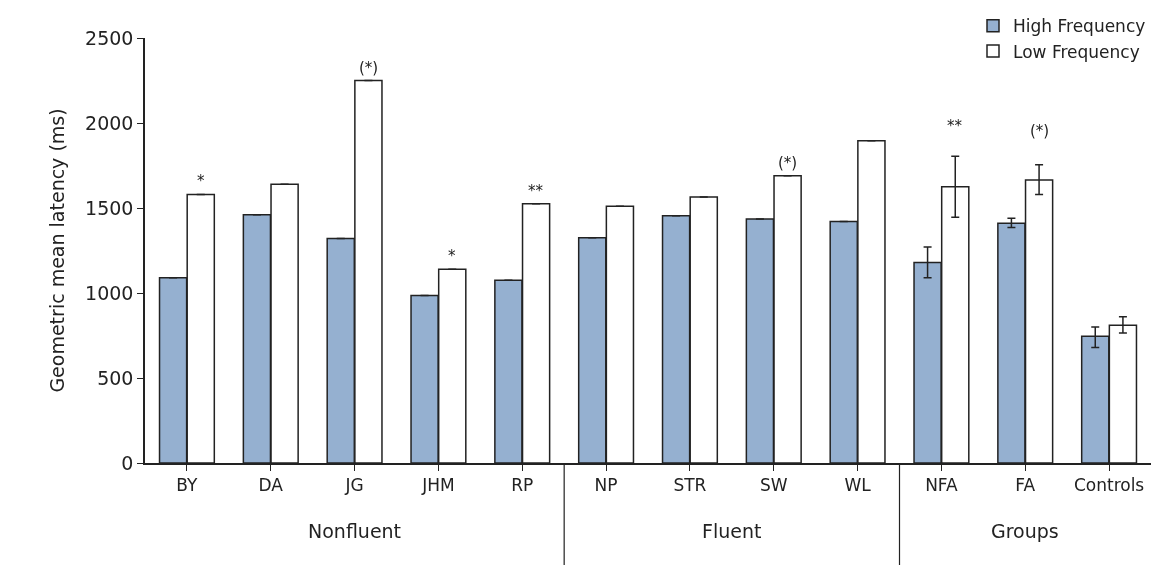 This screenshot has height=569, width=1159. What do you see at coordinates (942, 485) in the screenshot?
I see `x-tick-label: NFA` at bounding box center [942, 485].